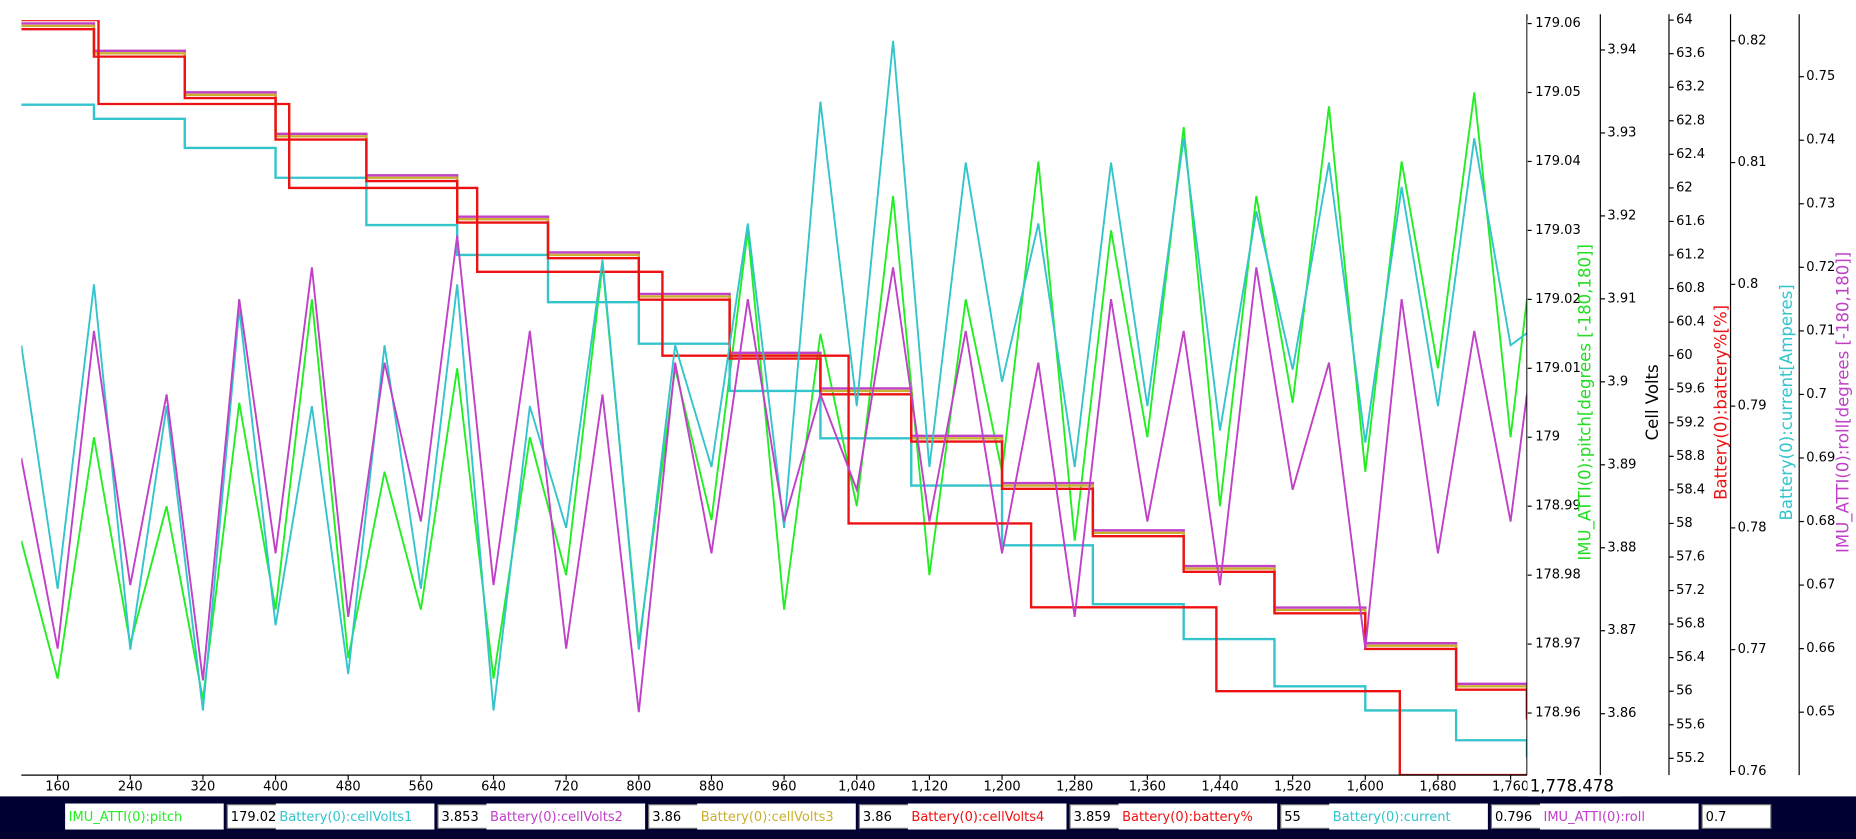 The image size is (1856, 839). I want to click on readout-name: Battery(0):cellVolts4, so click(977, 817).